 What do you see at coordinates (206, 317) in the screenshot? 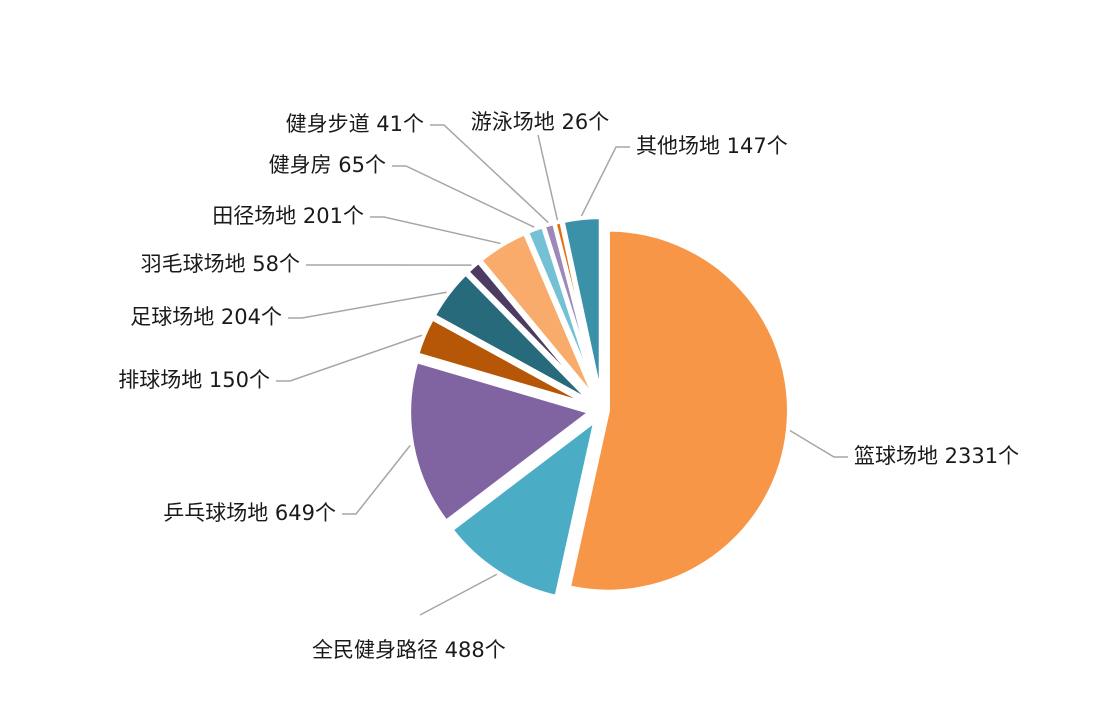
I see `slice-label-5: 足球场地 204个` at bounding box center [206, 317].